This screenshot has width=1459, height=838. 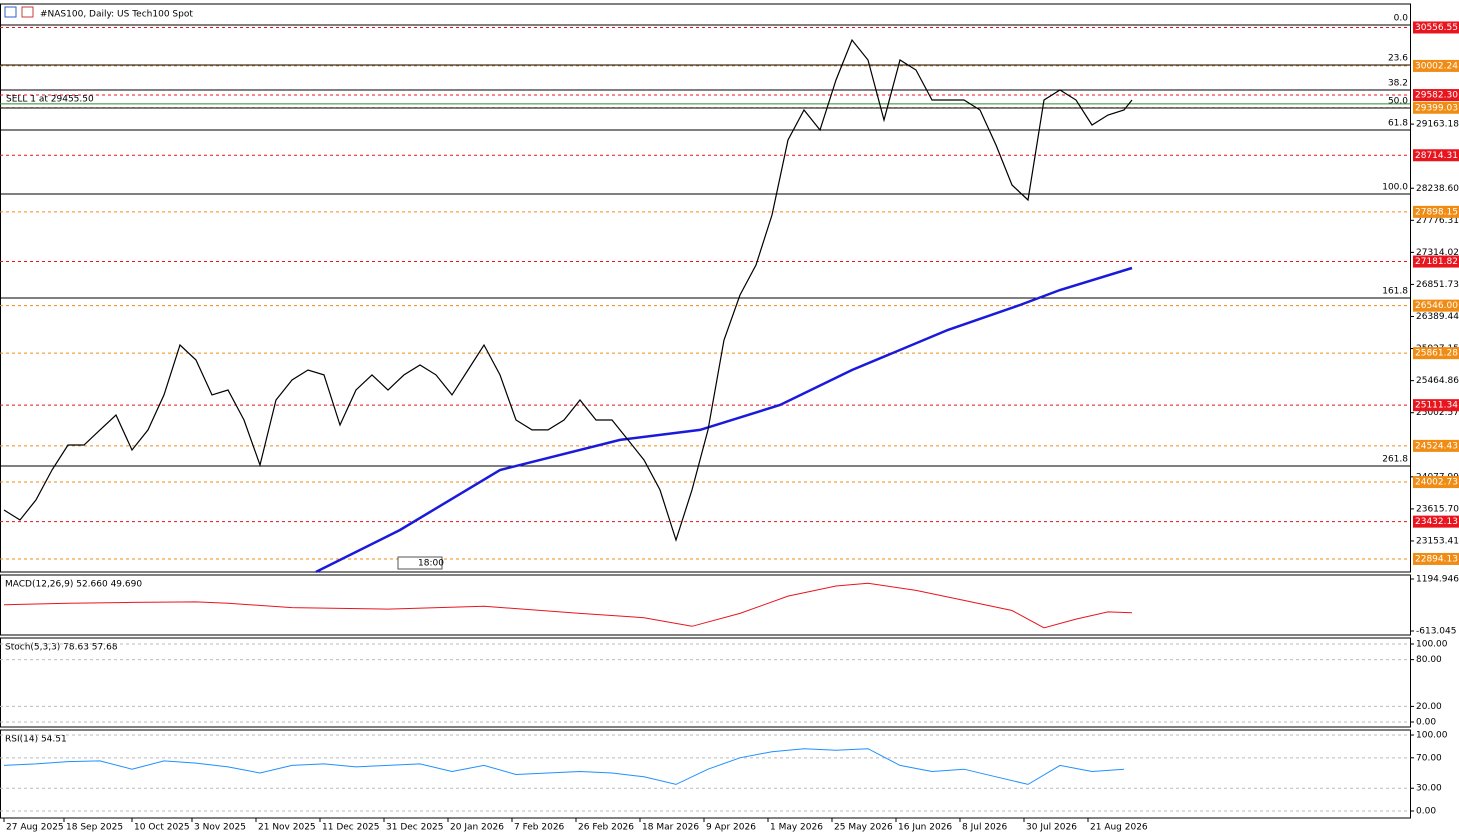 I want to click on fib-label: 23.6, so click(x=1398, y=58).